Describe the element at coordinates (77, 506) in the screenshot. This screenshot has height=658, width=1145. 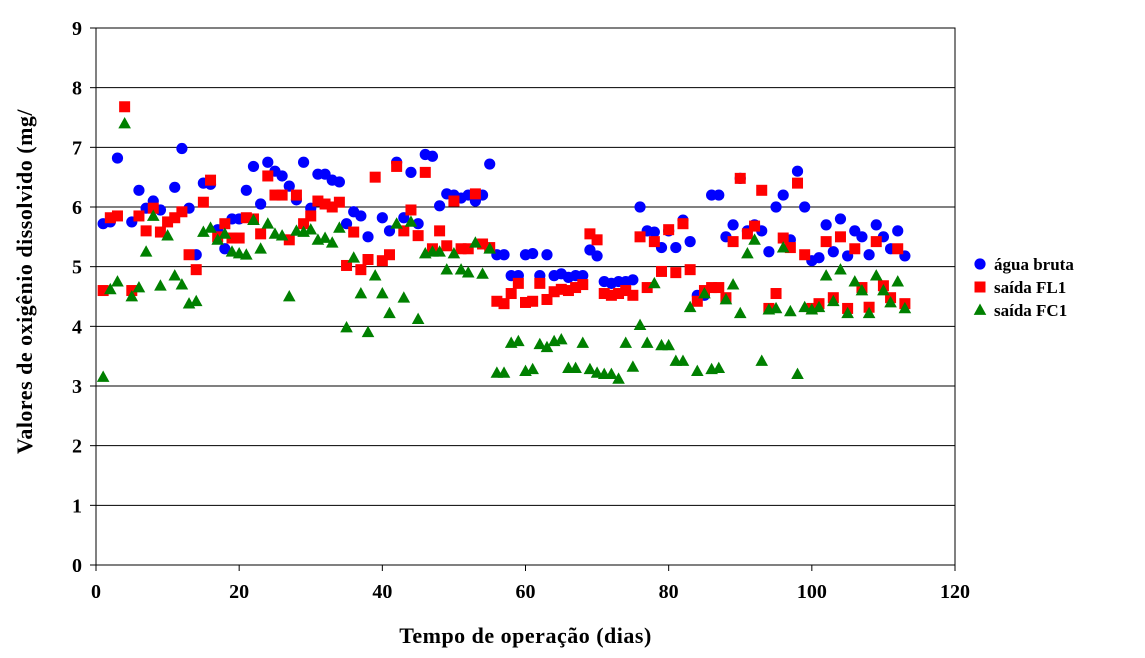
I see `y-tick-label: 1` at that location.